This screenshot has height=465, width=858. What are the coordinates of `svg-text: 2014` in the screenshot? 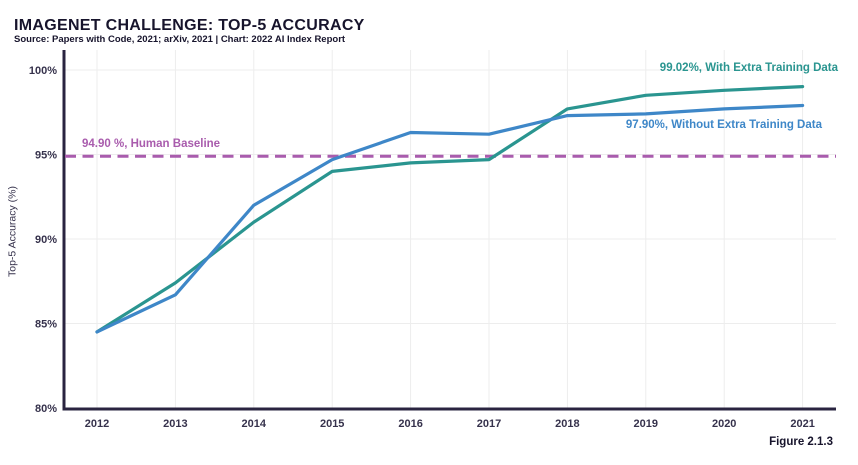 It's located at (254, 424).